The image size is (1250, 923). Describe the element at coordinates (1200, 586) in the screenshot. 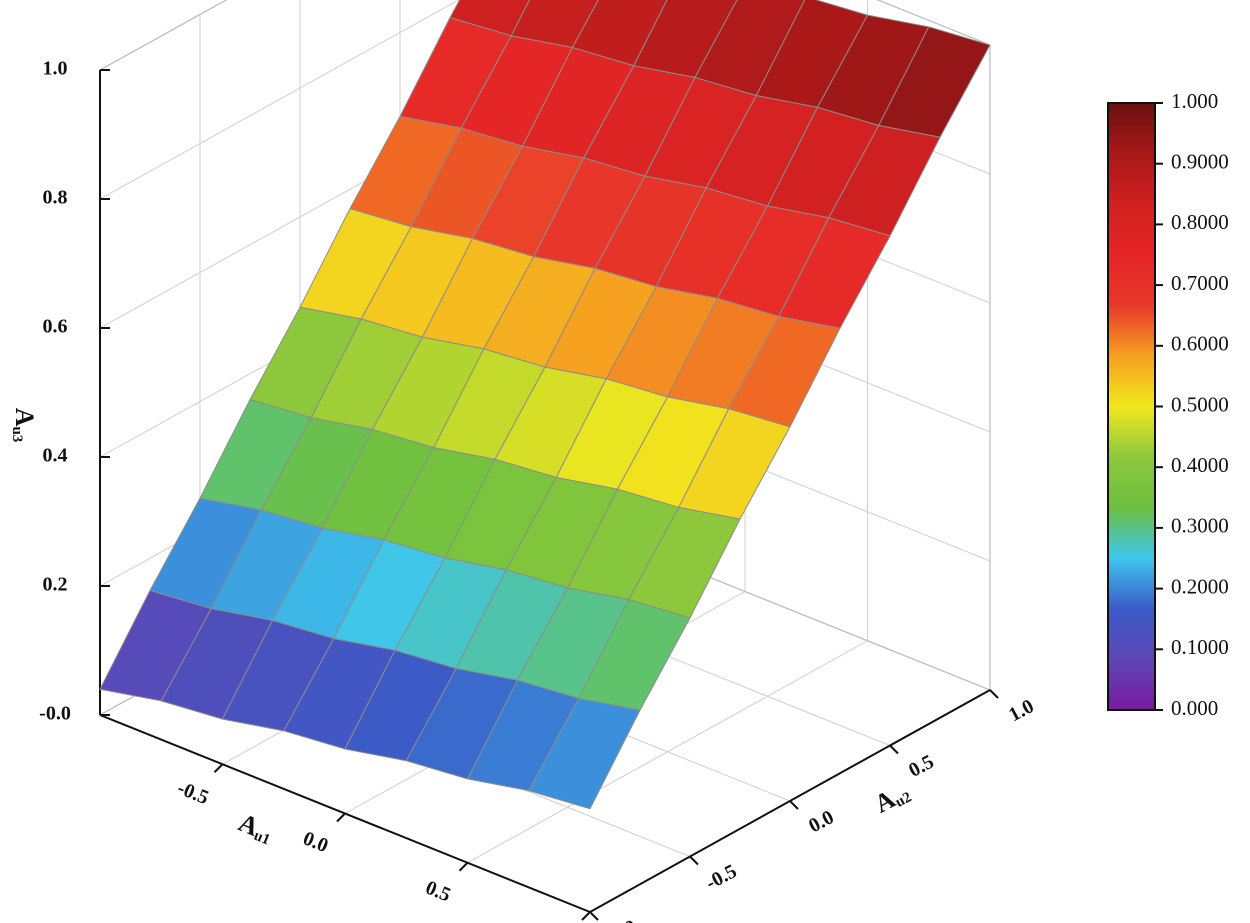

I see `colorbar-tick-label: 0.2000` at that location.